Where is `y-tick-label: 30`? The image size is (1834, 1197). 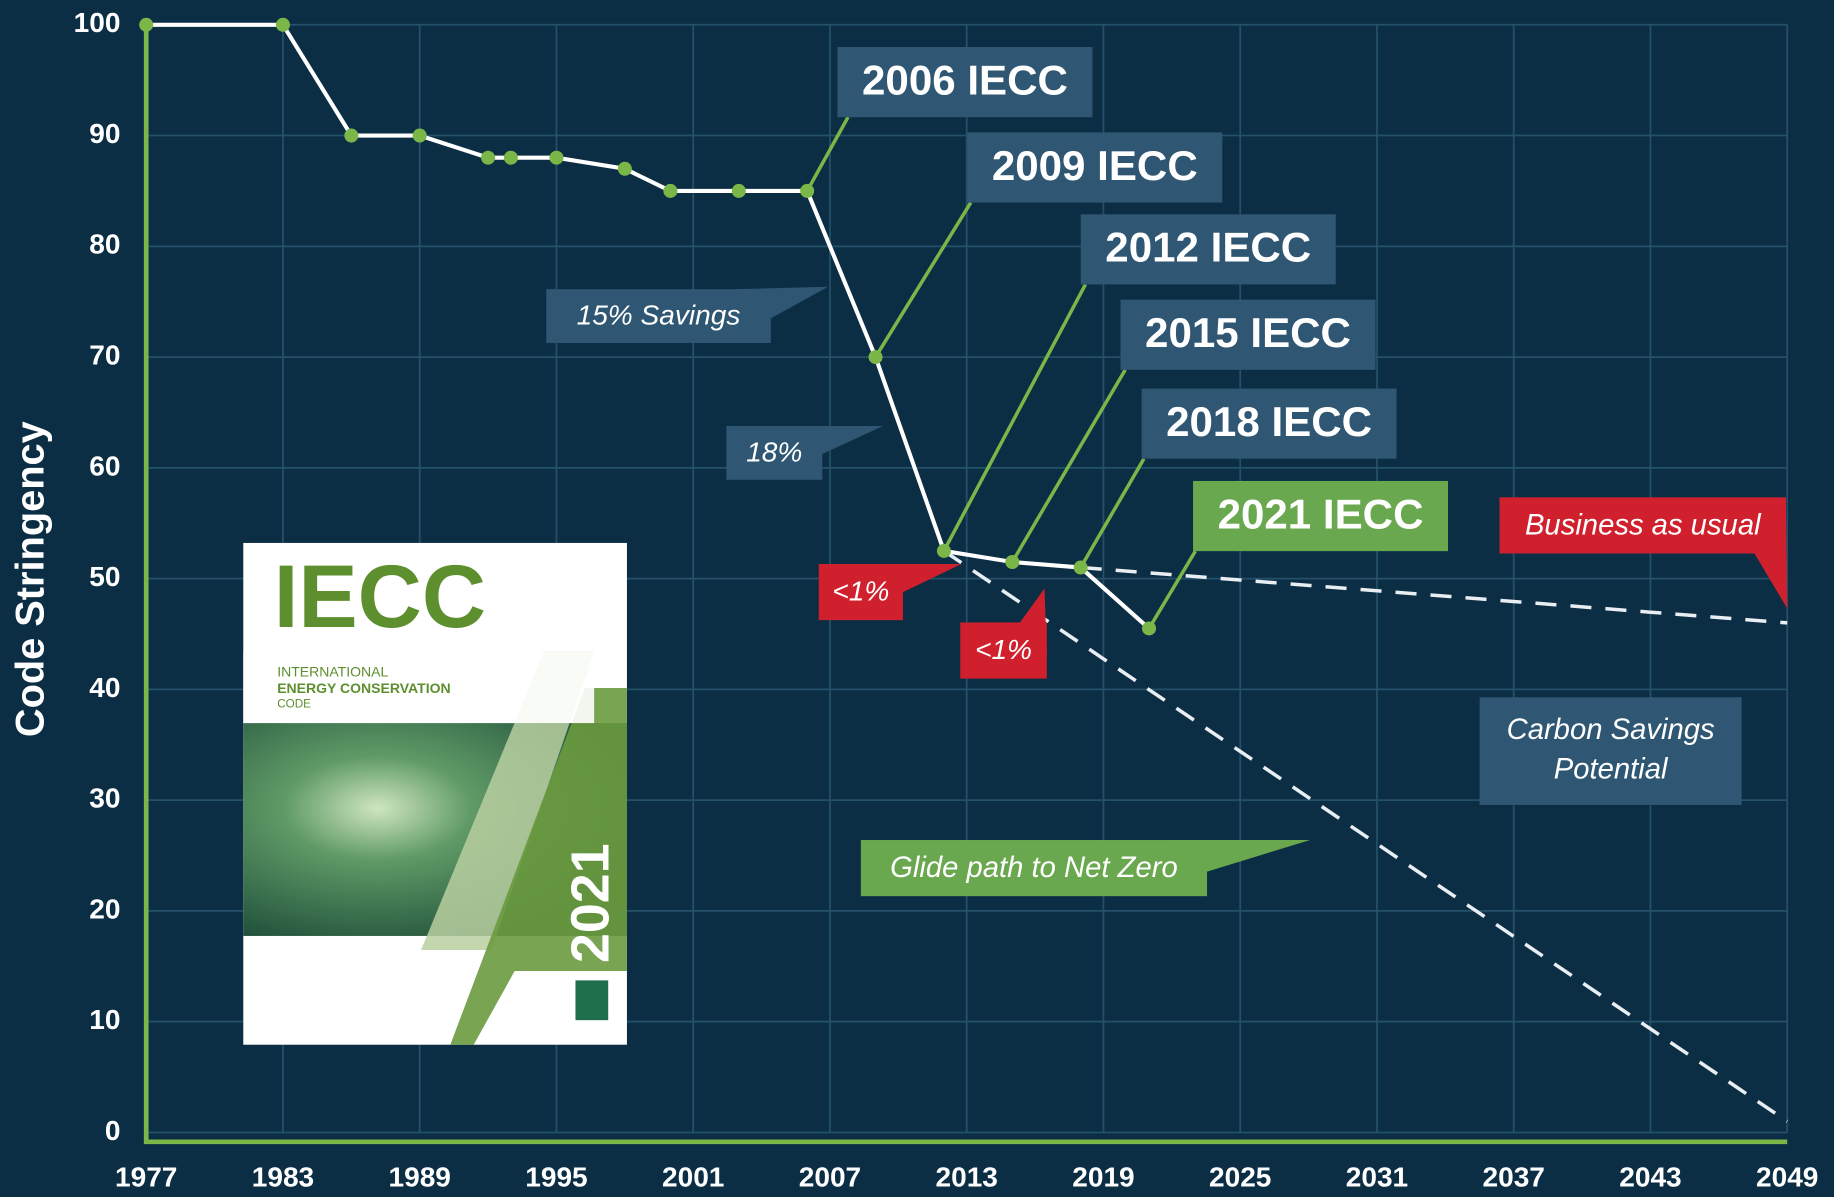 y-tick-label: 30 is located at coordinates (104, 798).